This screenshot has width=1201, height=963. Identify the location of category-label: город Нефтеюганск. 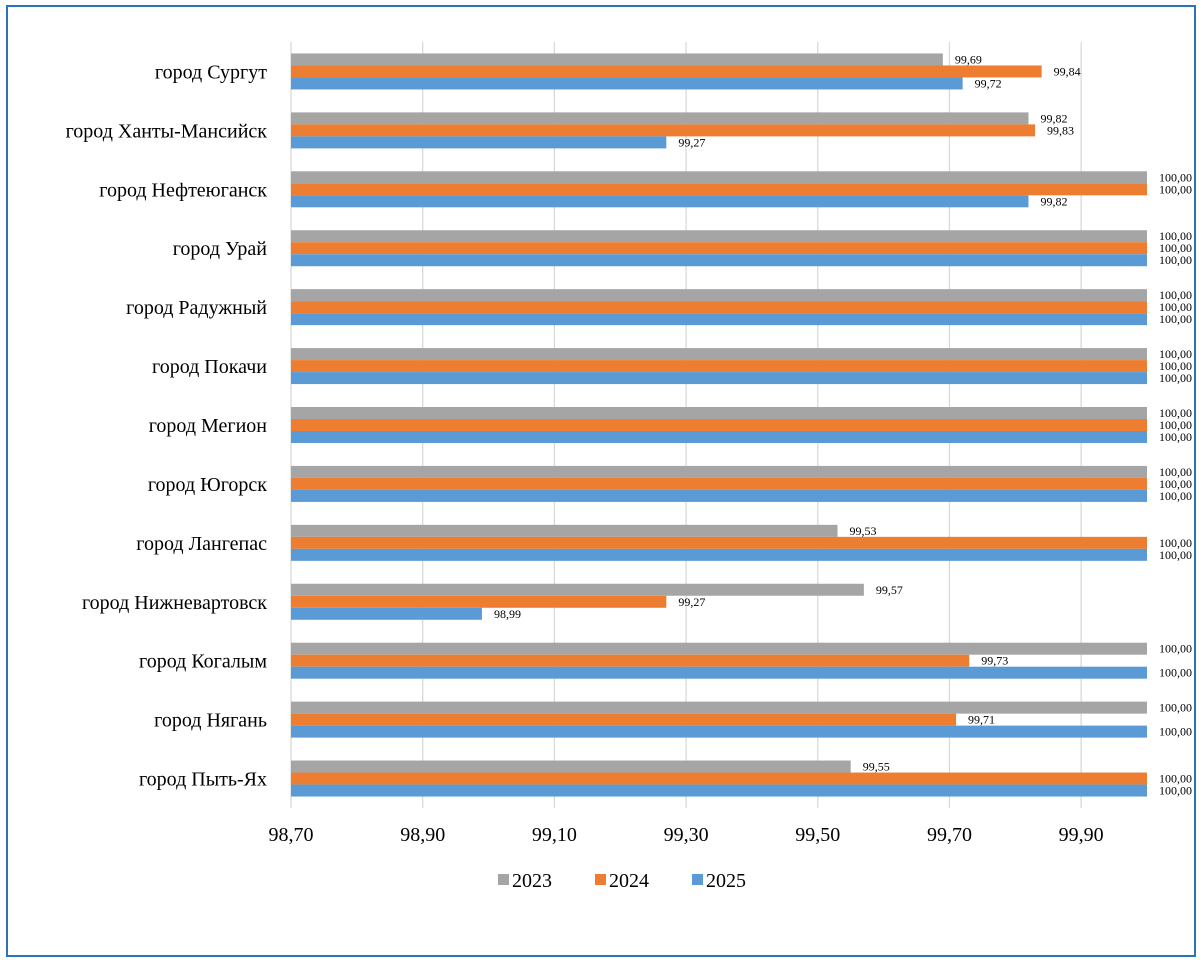
(183, 190).